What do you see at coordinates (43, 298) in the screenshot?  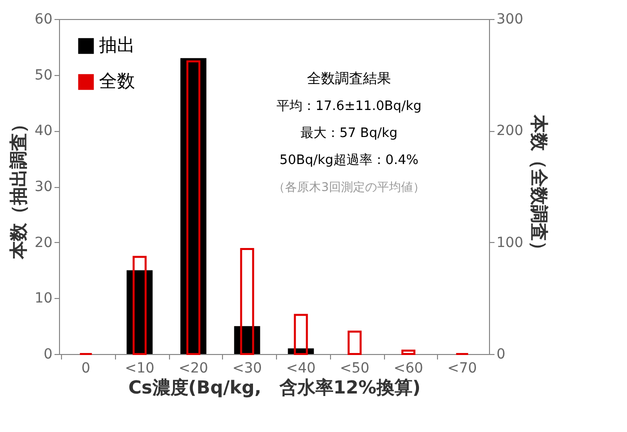 I see `y-tick-label: 10` at bounding box center [43, 298].